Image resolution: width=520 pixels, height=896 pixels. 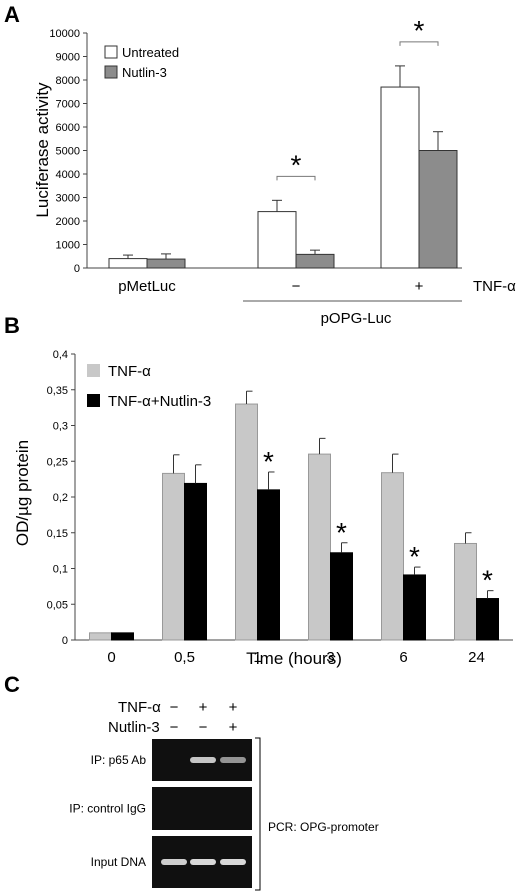 What do you see at coordinates (68, 175) in the screenshot?
I see `chart-a-ytick-label: 4000` at bounding box center [68, 175].